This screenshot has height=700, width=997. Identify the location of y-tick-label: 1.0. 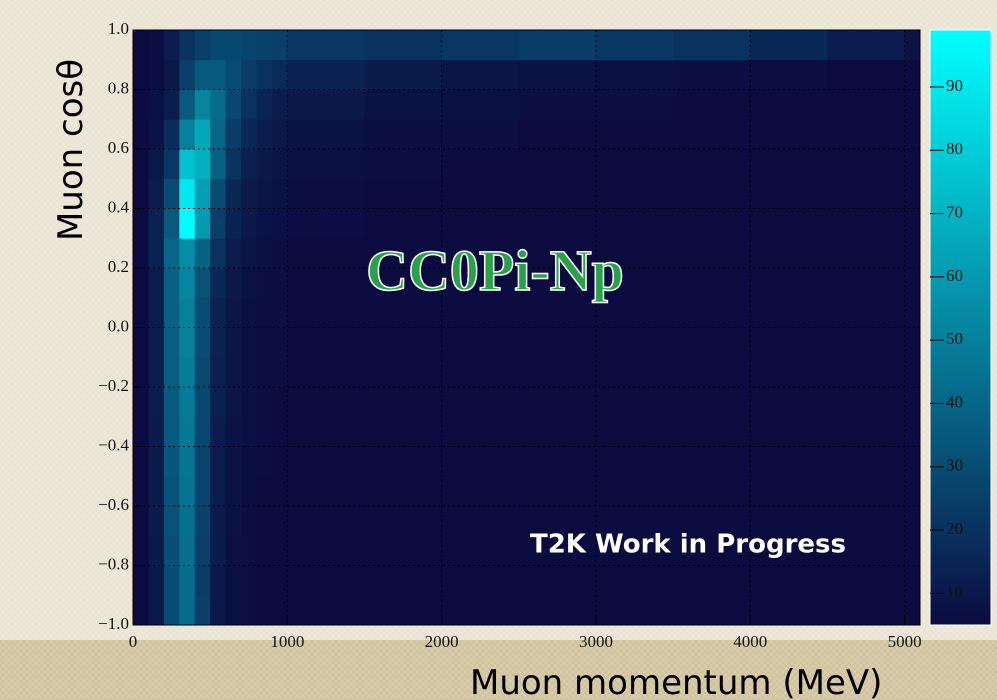
(118, 28).